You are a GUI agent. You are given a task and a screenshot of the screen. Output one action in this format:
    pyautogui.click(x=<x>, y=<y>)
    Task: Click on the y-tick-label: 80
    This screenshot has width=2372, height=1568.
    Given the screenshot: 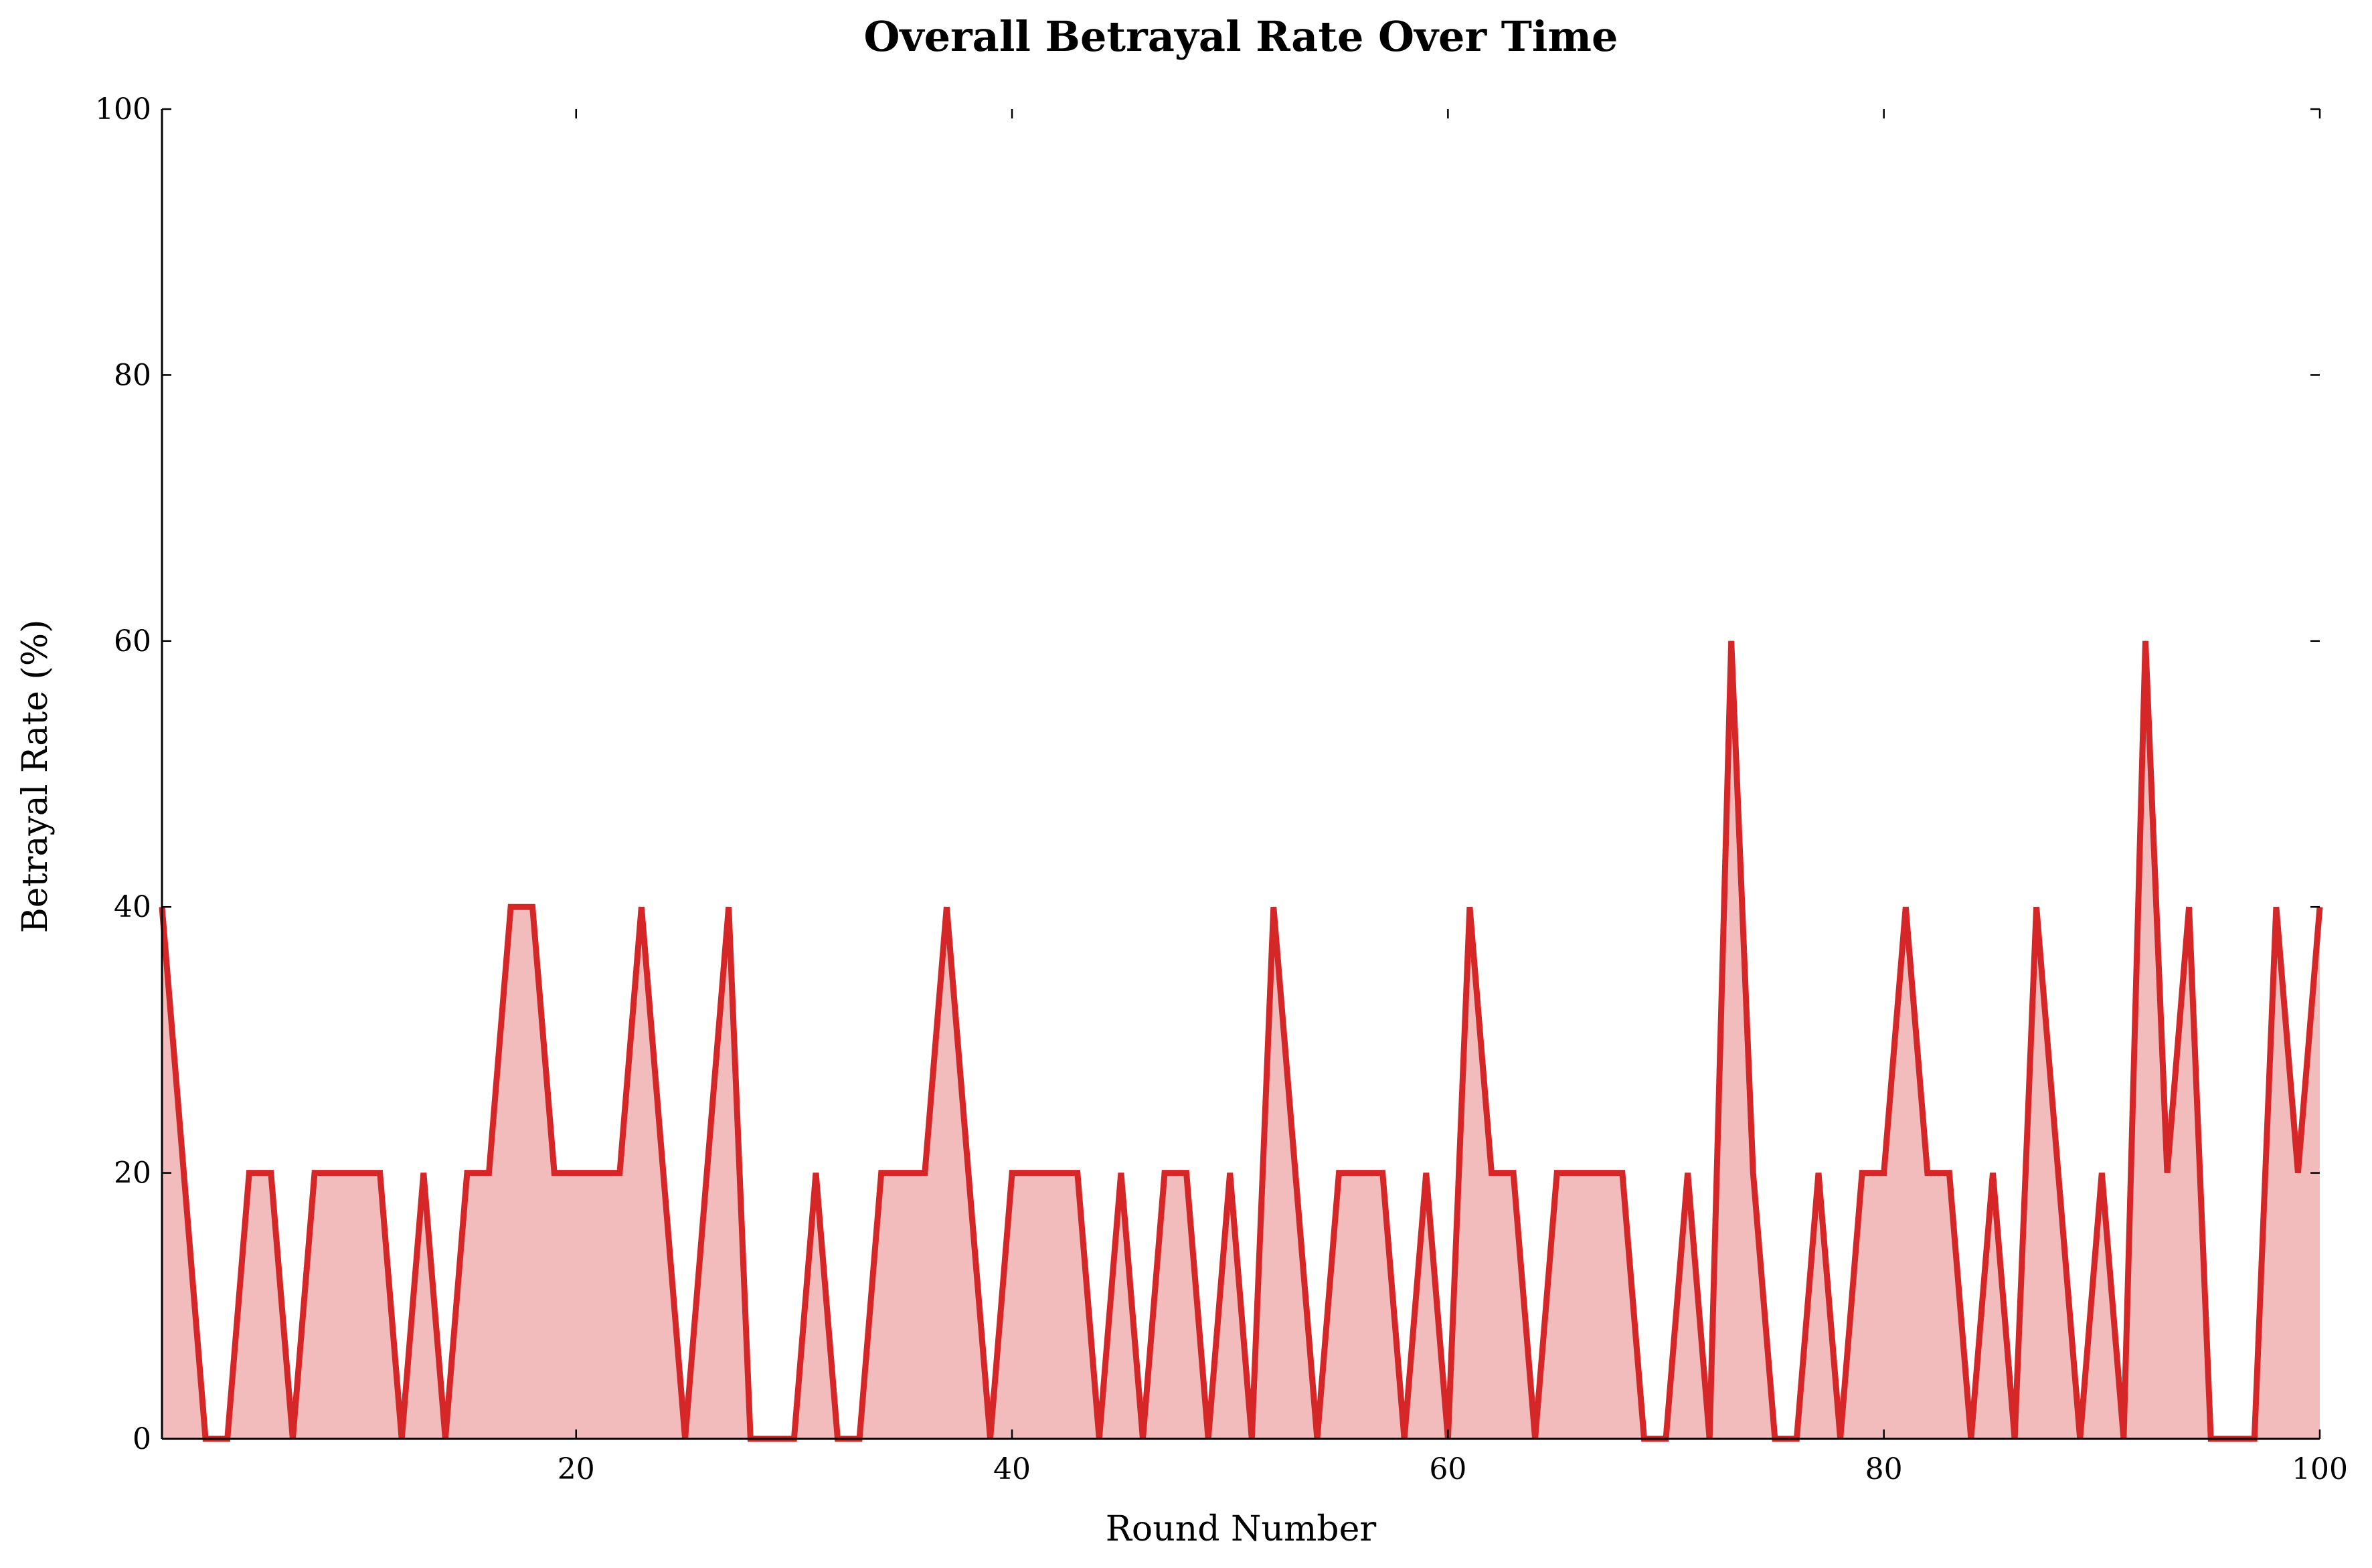 What is the action you would take?
    pyautogui.click(x=133, y=375)
    